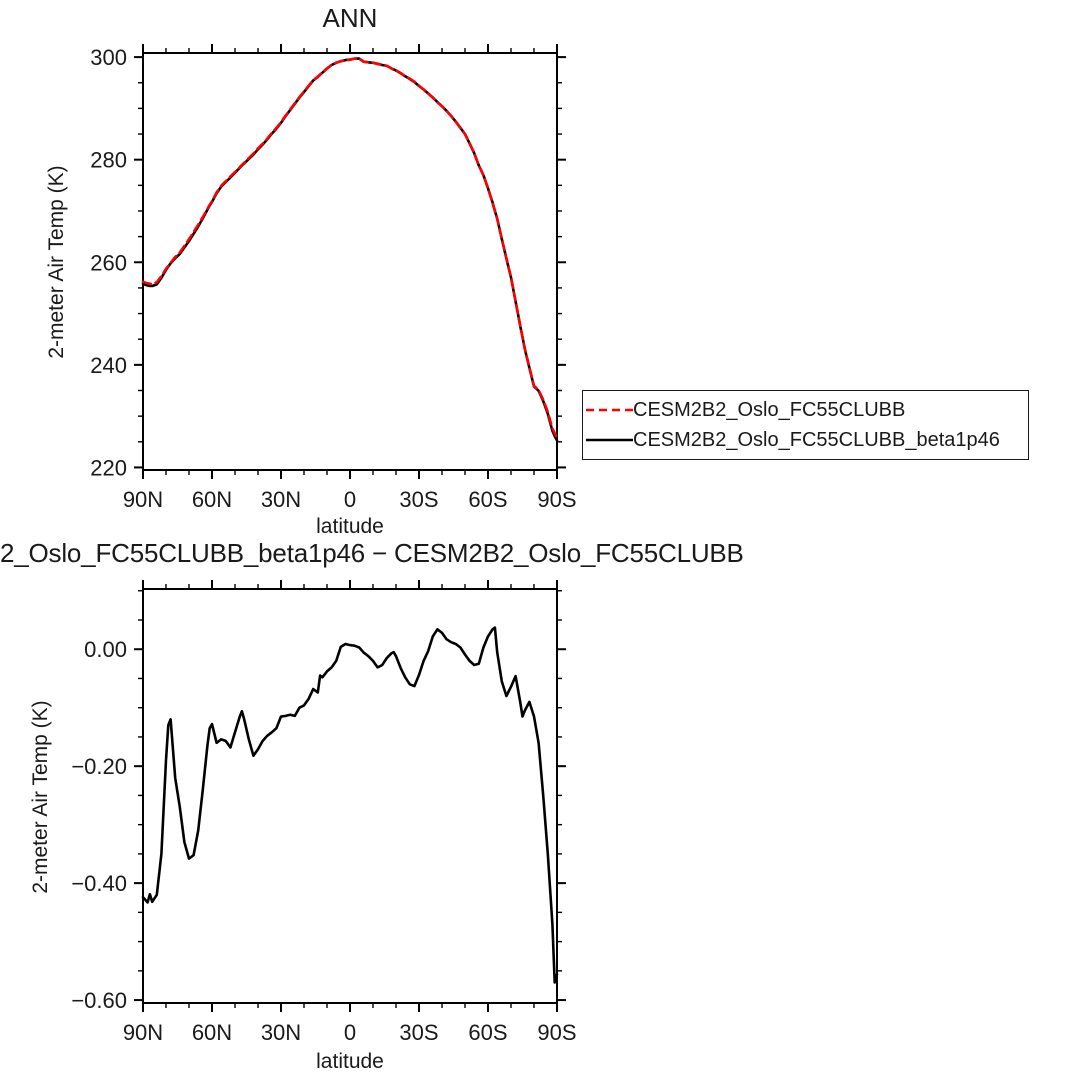 This screenshot has width=1081, height=1079. I want to click on bottom-y-axis-title: 2-meter Air Temp (K), so click(40, 797).